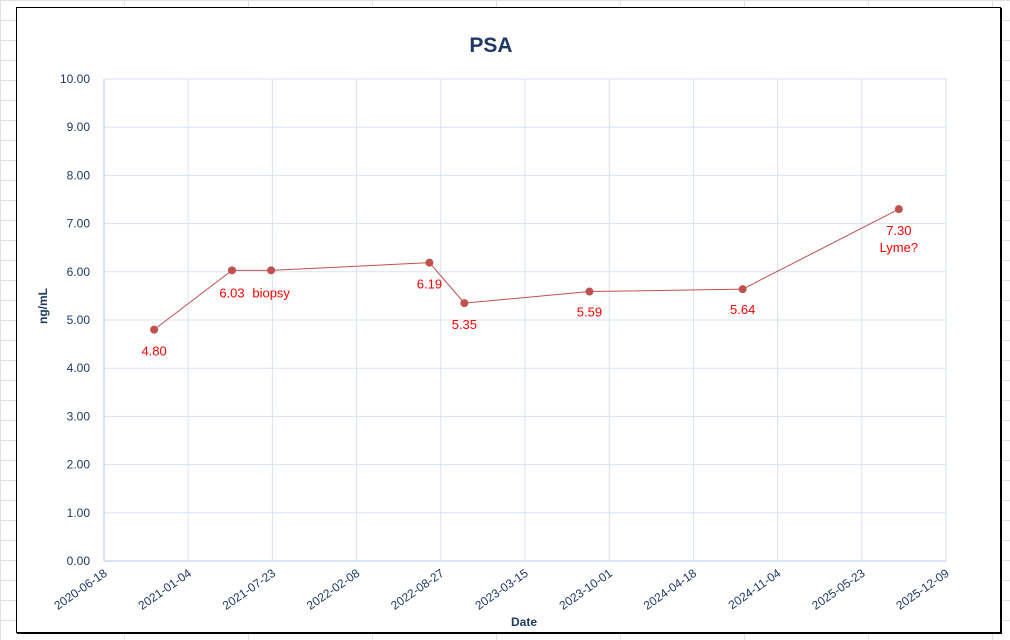 This screenshot has height=640, width=1010. Describe the element at coordinates (79, 513) in the screenshot. I see `y-tick-label: 1.00` at that location.